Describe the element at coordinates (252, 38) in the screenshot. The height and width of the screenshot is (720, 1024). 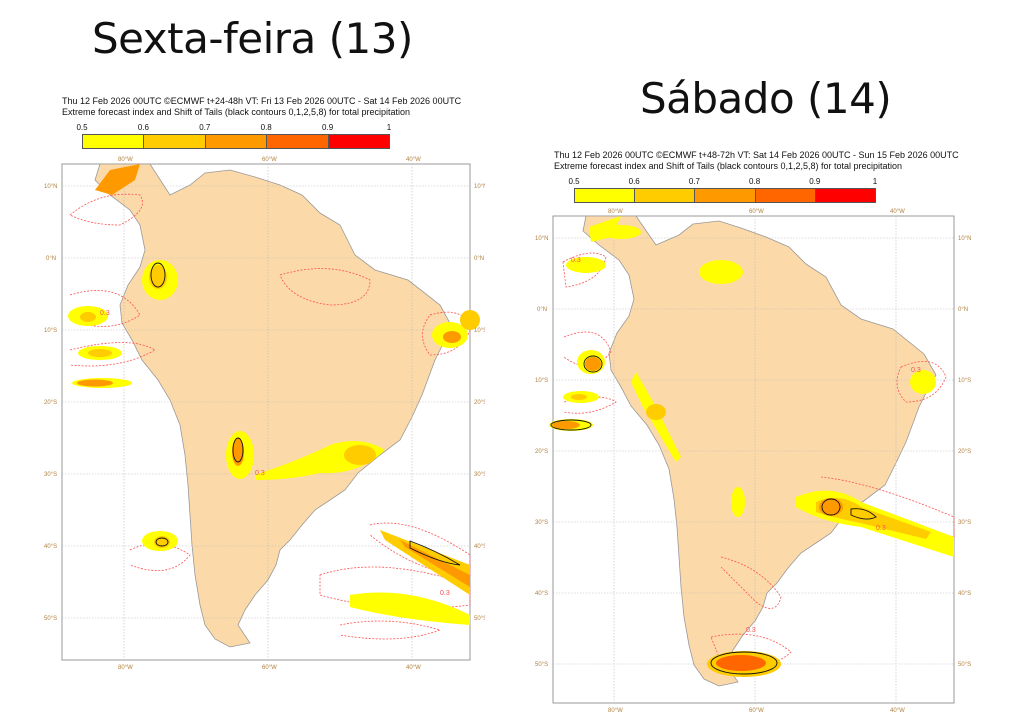
I see `panel-title-friday: Sexta-feira (13)` at that location.